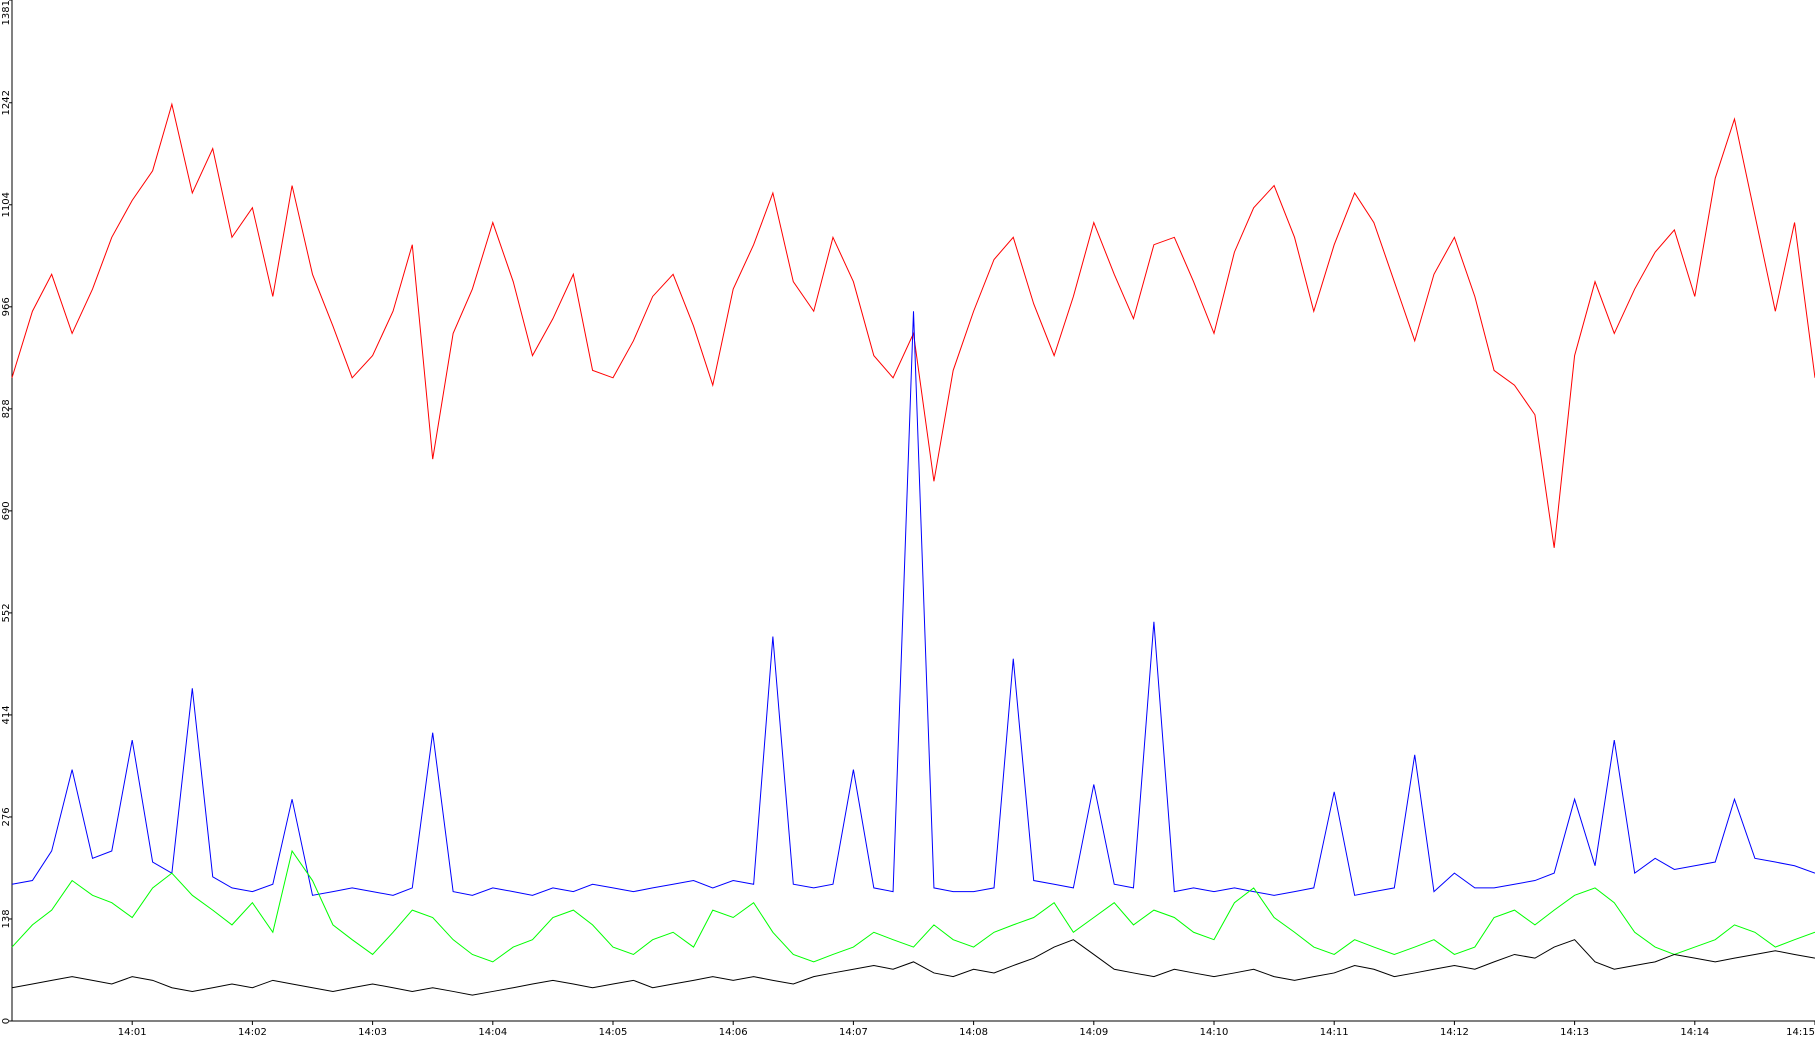 The image size is (1815, 1039). I want to click on y-tick-label: 0, so click(6, 1021).